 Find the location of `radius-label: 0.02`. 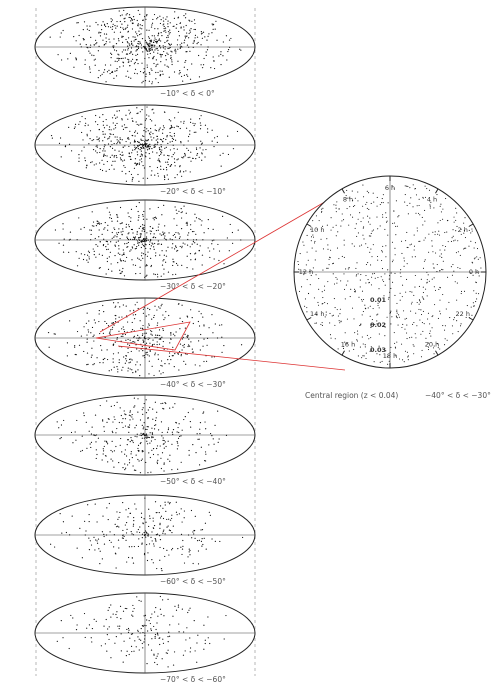

radius-label: 0.02 is located at coordinates (378, 325).